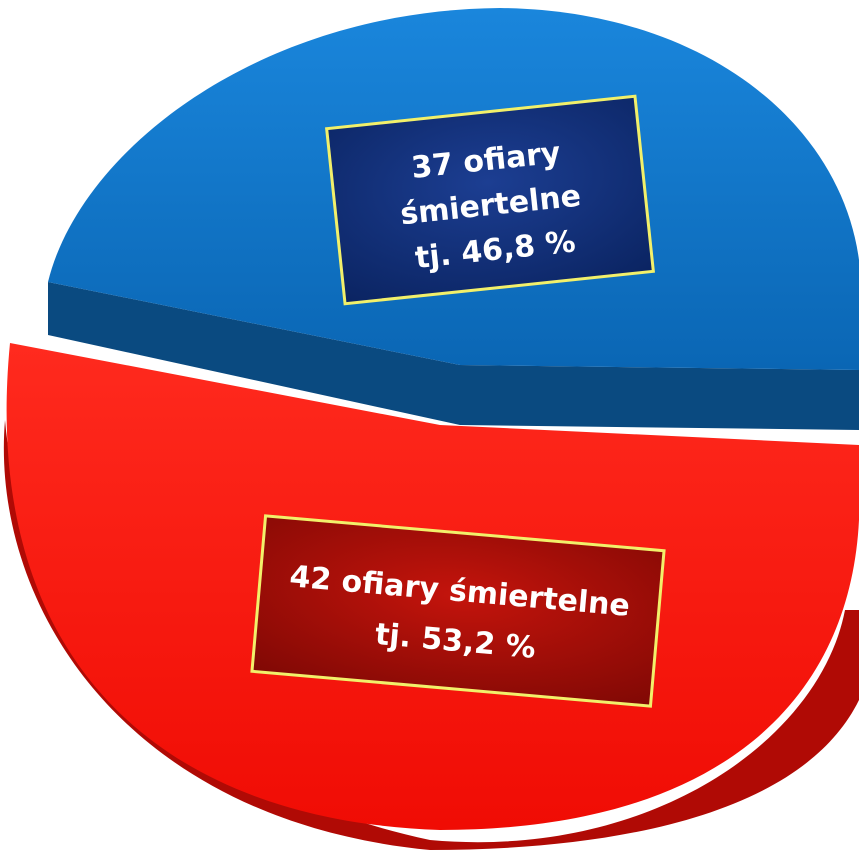 The image size is (859, 850). I want to click on slice-label-red: 42 ofiary śmiertelne tj. 53,2 %, so click(458, 611).